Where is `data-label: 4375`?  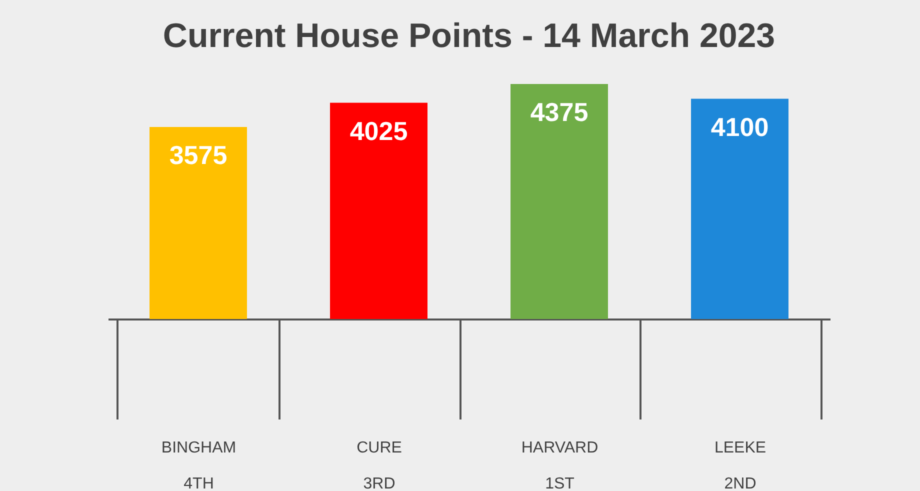 data-label: 4375 is located at coordinates (559, 112).